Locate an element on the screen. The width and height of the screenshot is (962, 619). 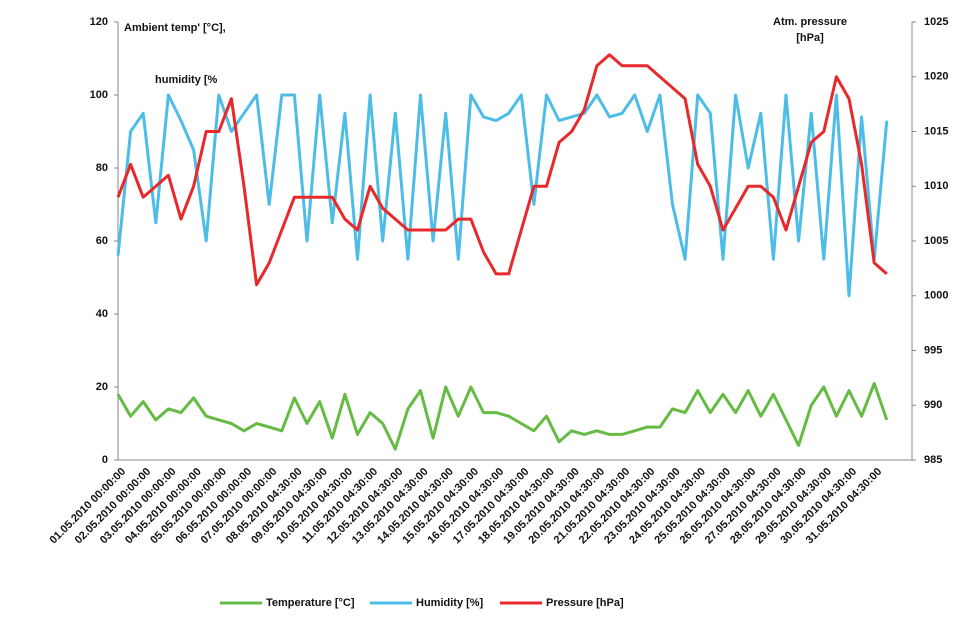
legend-label: Pressure [hPa] is located at coordinates (585, 603).